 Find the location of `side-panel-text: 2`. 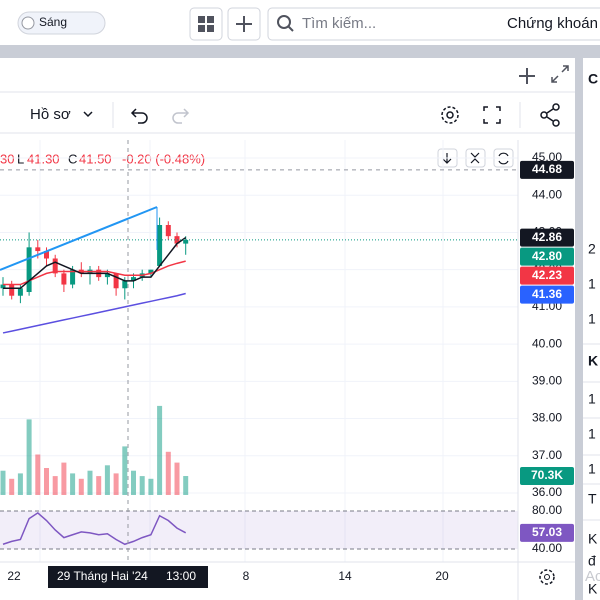

side-panel-text: 2 is located at coordinates (592, 249).